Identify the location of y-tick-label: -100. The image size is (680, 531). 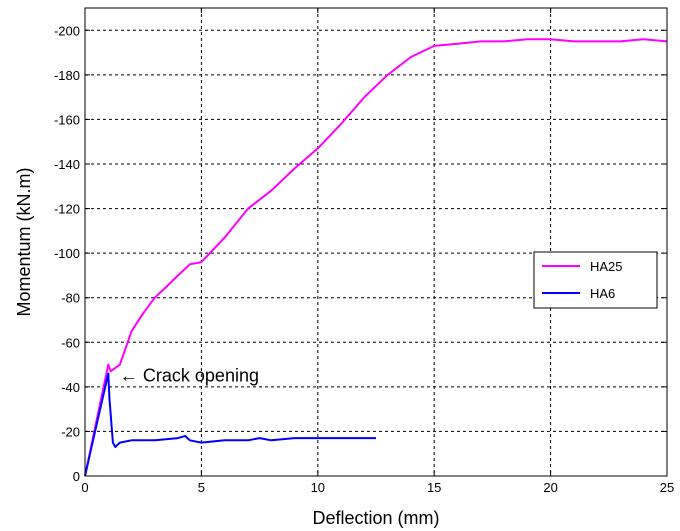
(67, 253).